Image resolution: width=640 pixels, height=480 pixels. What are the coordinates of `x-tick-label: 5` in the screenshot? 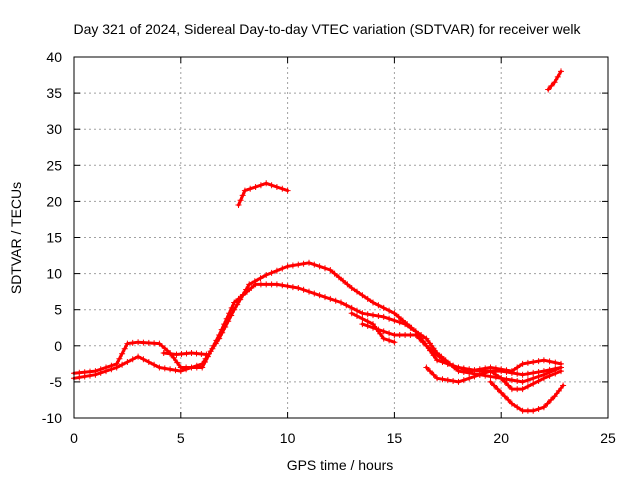 It's located at (181, 438).